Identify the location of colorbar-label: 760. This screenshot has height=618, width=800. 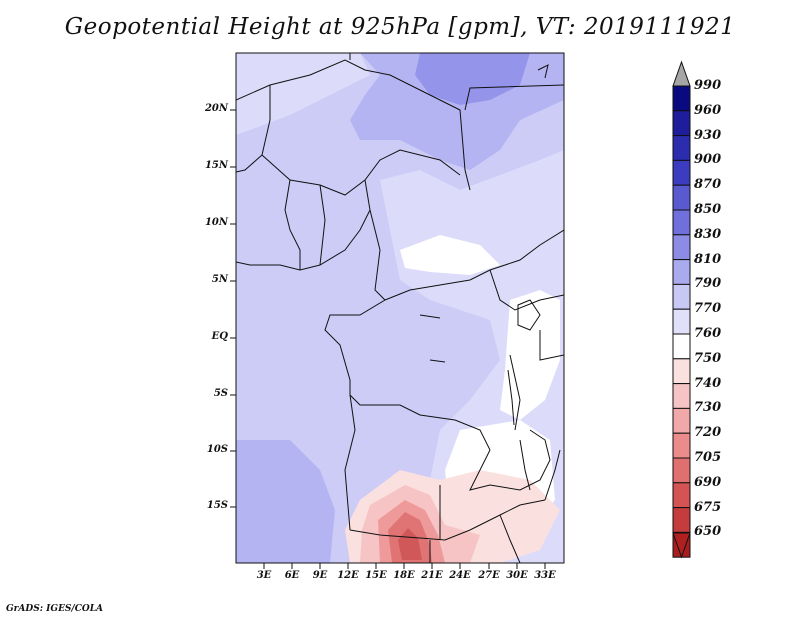
(708, 333).